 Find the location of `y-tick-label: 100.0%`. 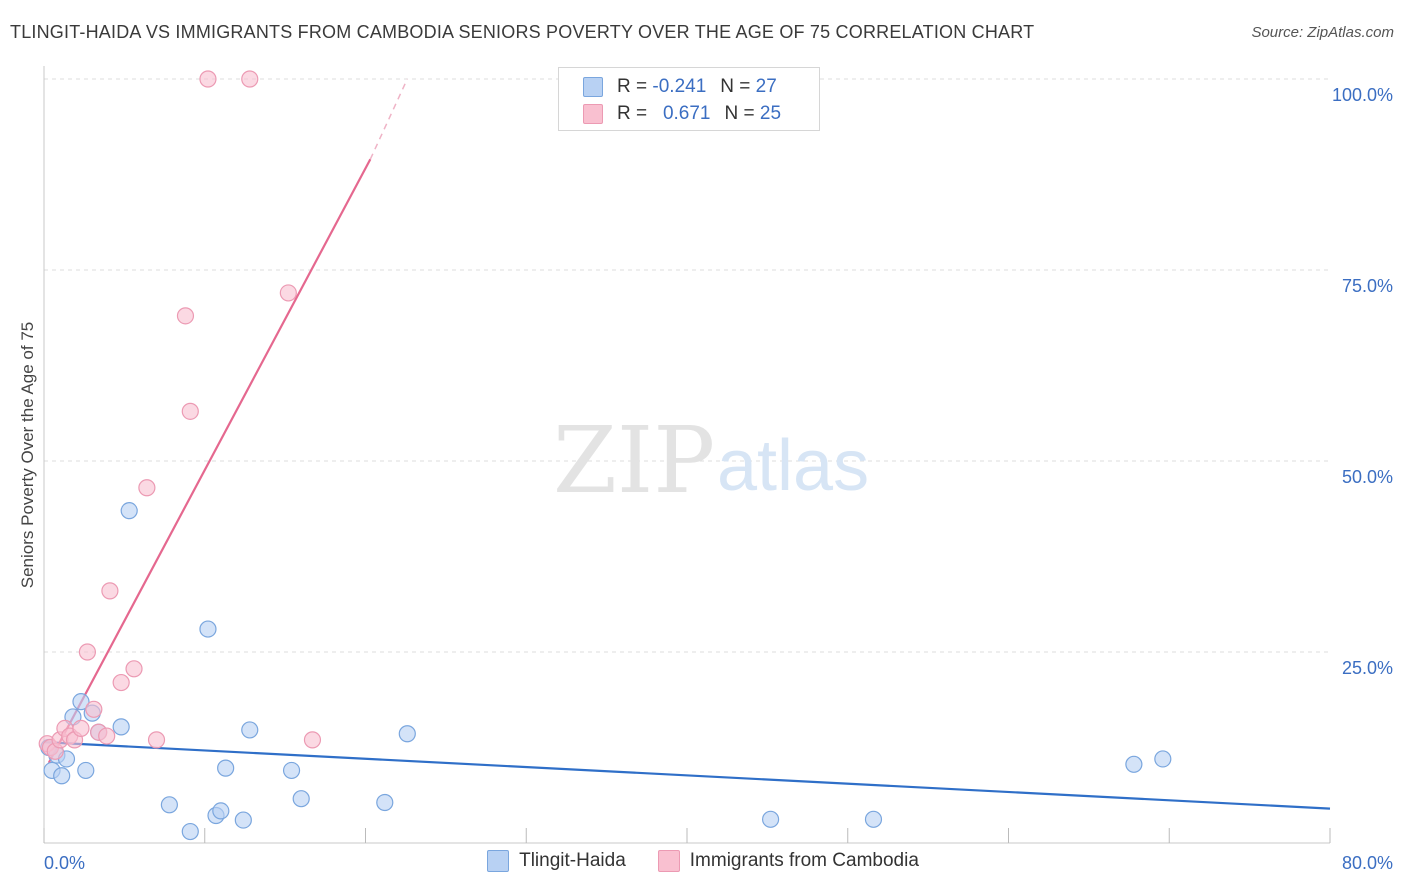

y-tick-label: 100.0% is located at coordinates (1362, 95).